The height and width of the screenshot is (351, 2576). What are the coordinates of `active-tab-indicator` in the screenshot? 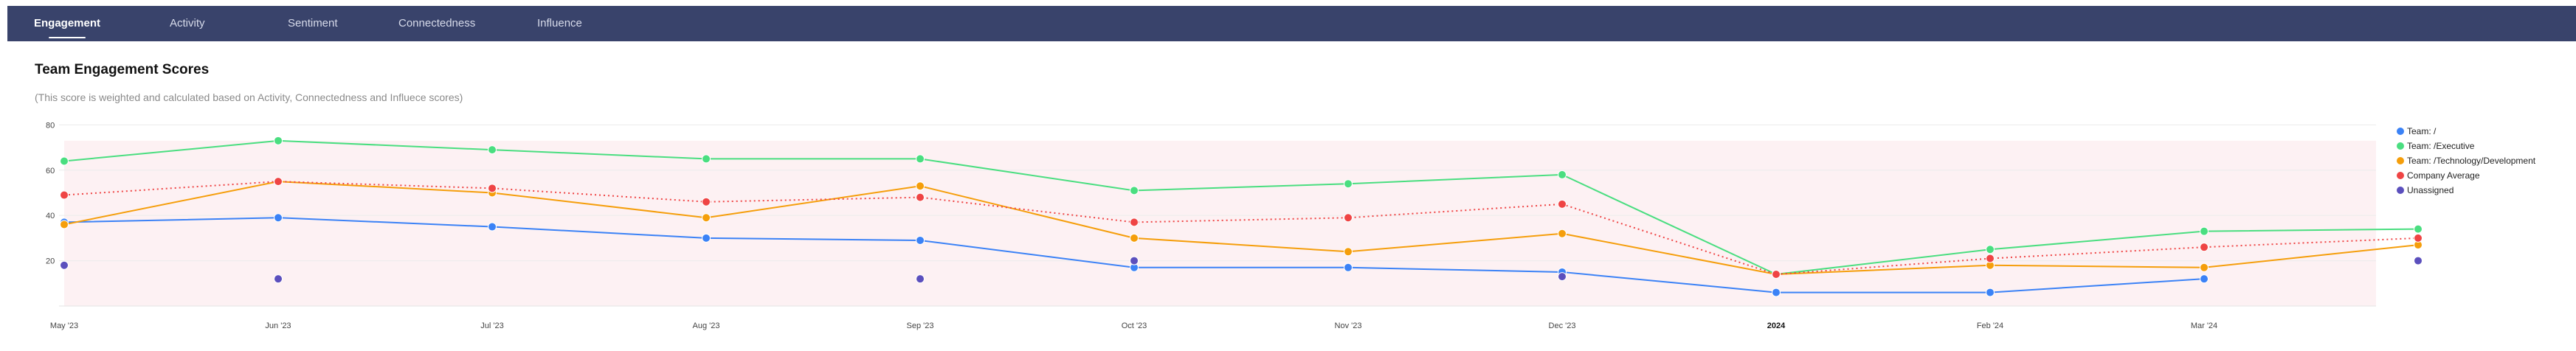 It's located at (67, 37).